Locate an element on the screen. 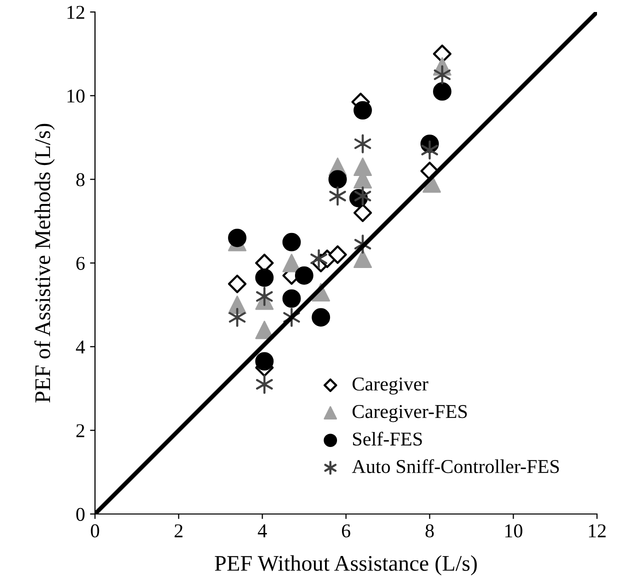  x-tick-label: 0 is located at coordinates (95, 531).